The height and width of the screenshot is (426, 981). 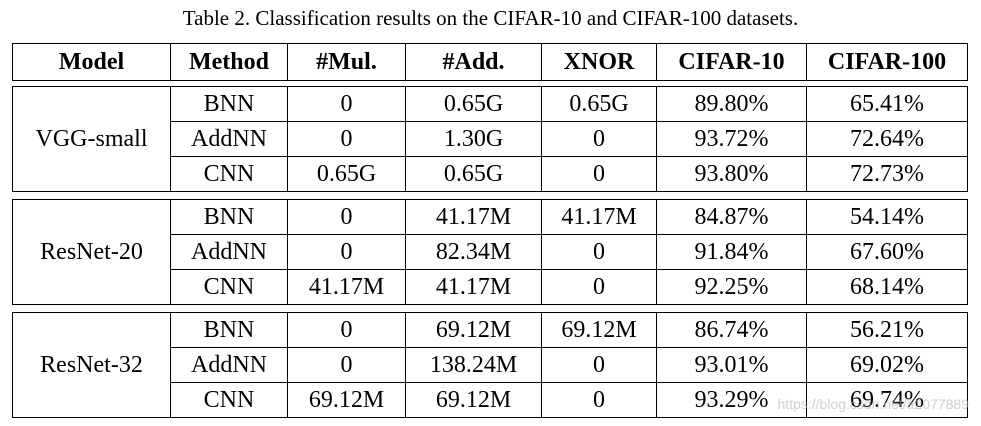 I want to click on cifar100-cell: 72.64%, so click(x=887, y=139).